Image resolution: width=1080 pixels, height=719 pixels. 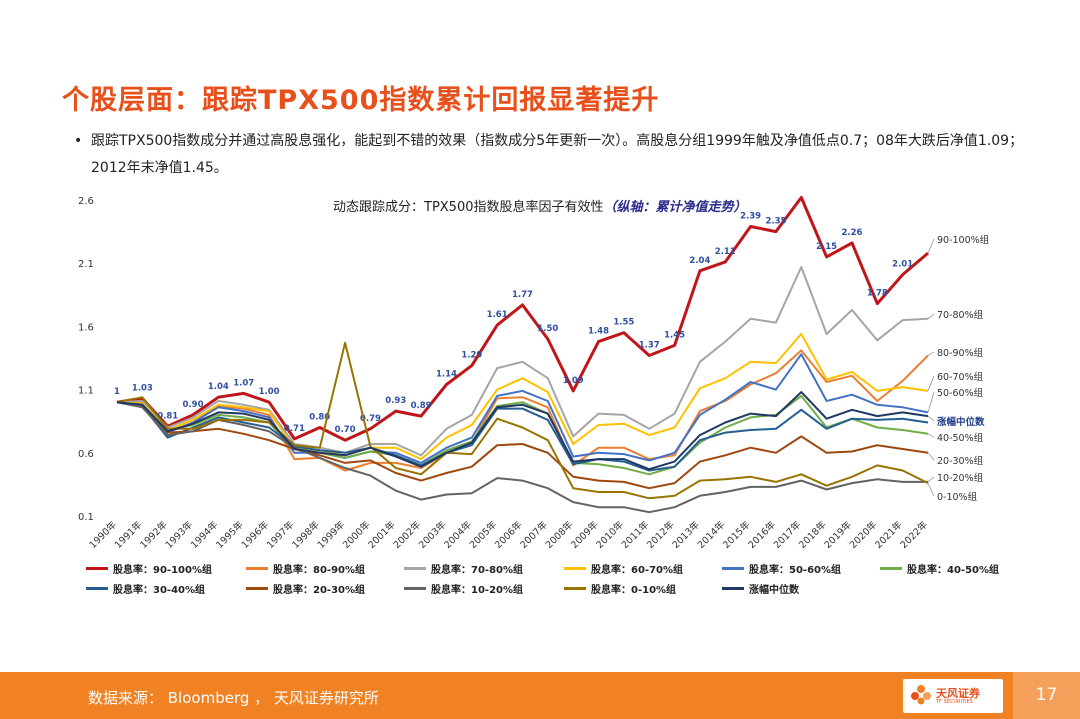 I want to click on legend-item: 股息率：90-100%组, so click(x=149, y=568).